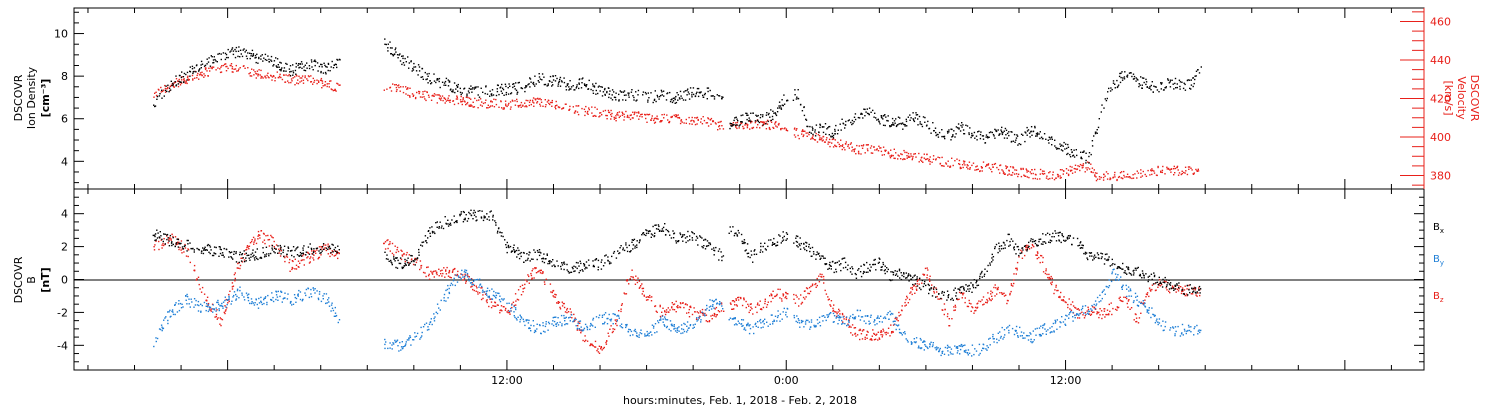  Describe the element at coordinates (64, 280) in the screenshot. I see `bottom-ytick-label: 0` at that location.